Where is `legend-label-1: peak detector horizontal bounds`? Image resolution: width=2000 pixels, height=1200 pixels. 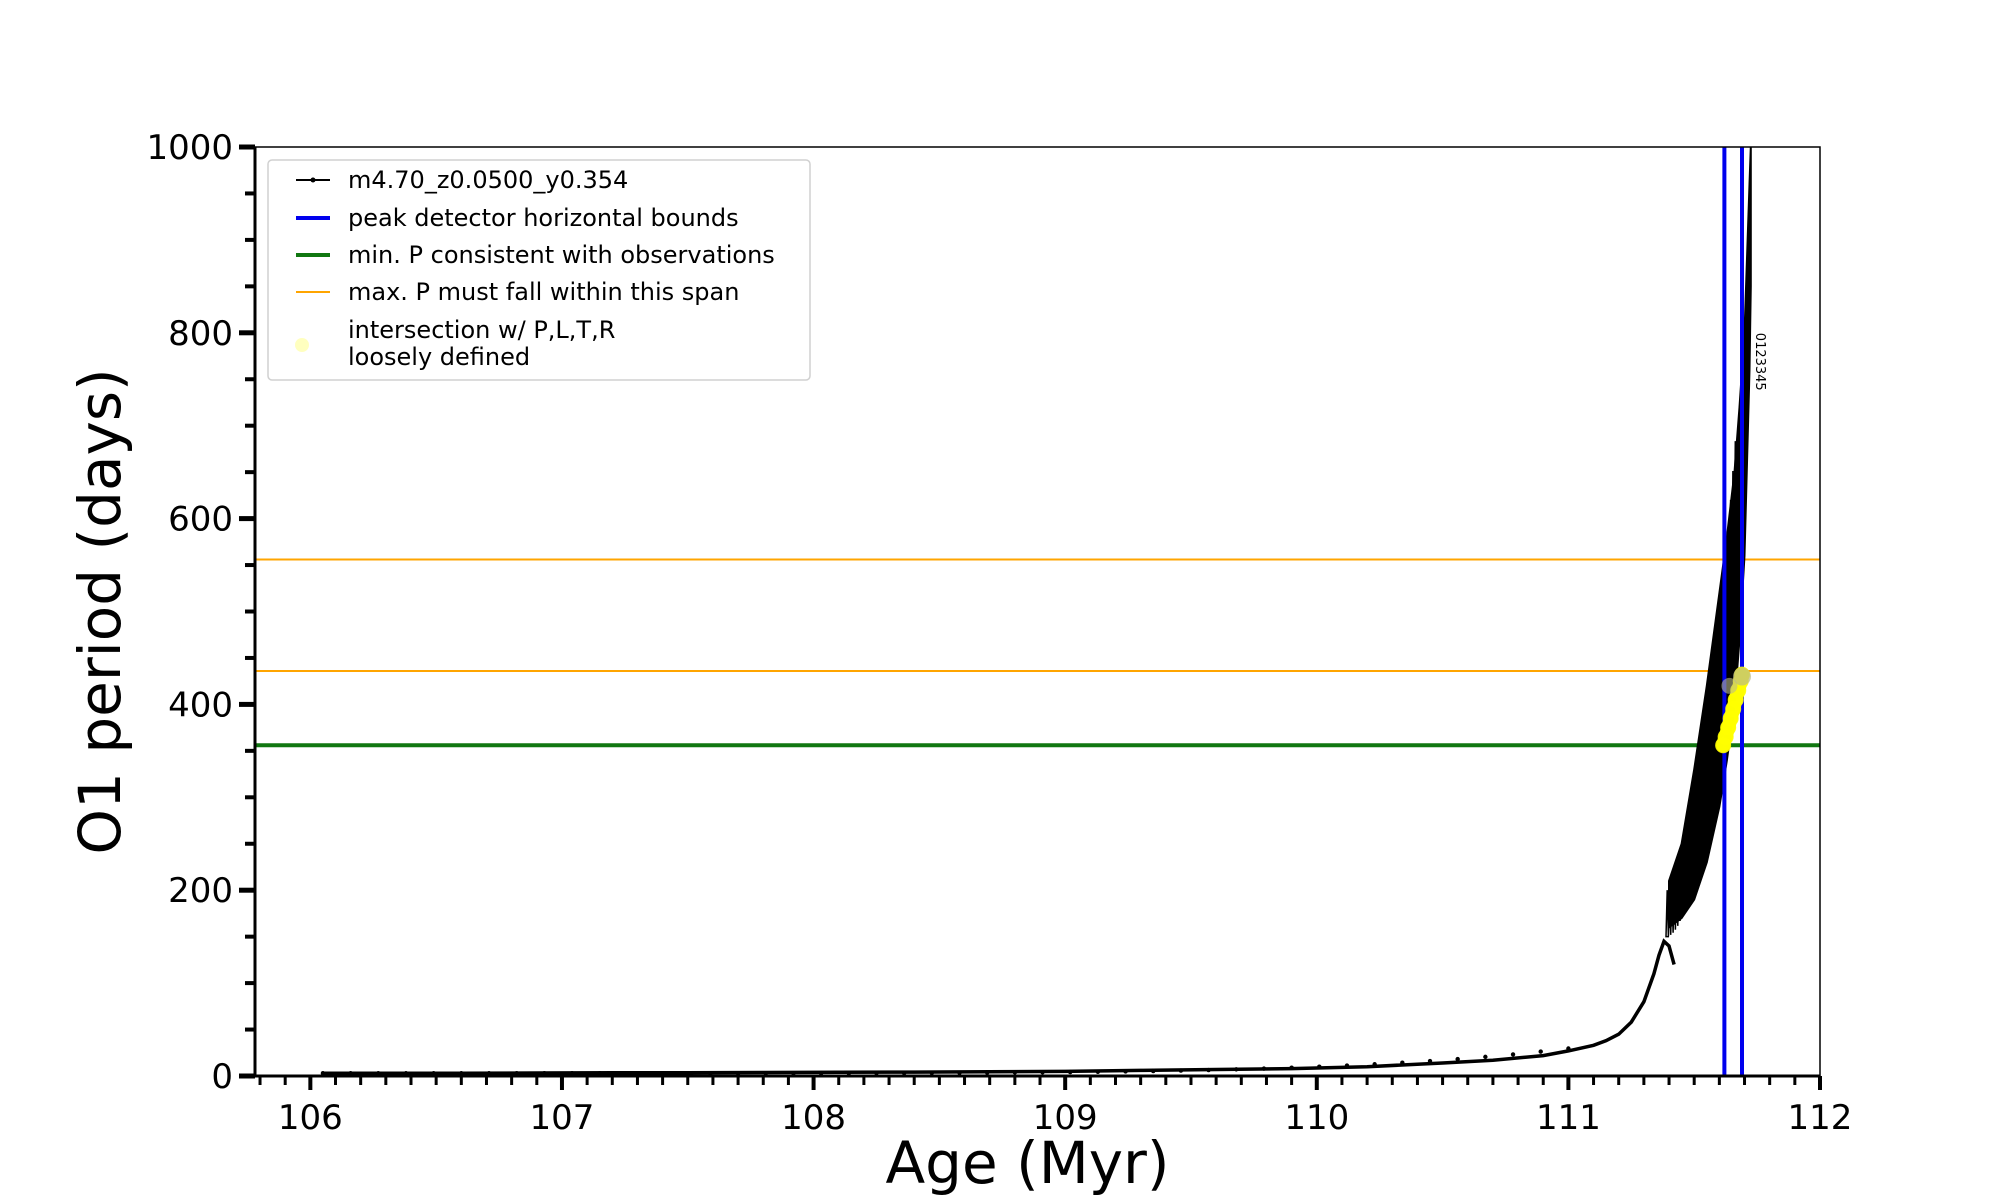
legend-label-1: peak detector horizontal bounds is located at coordinates (543, 218).